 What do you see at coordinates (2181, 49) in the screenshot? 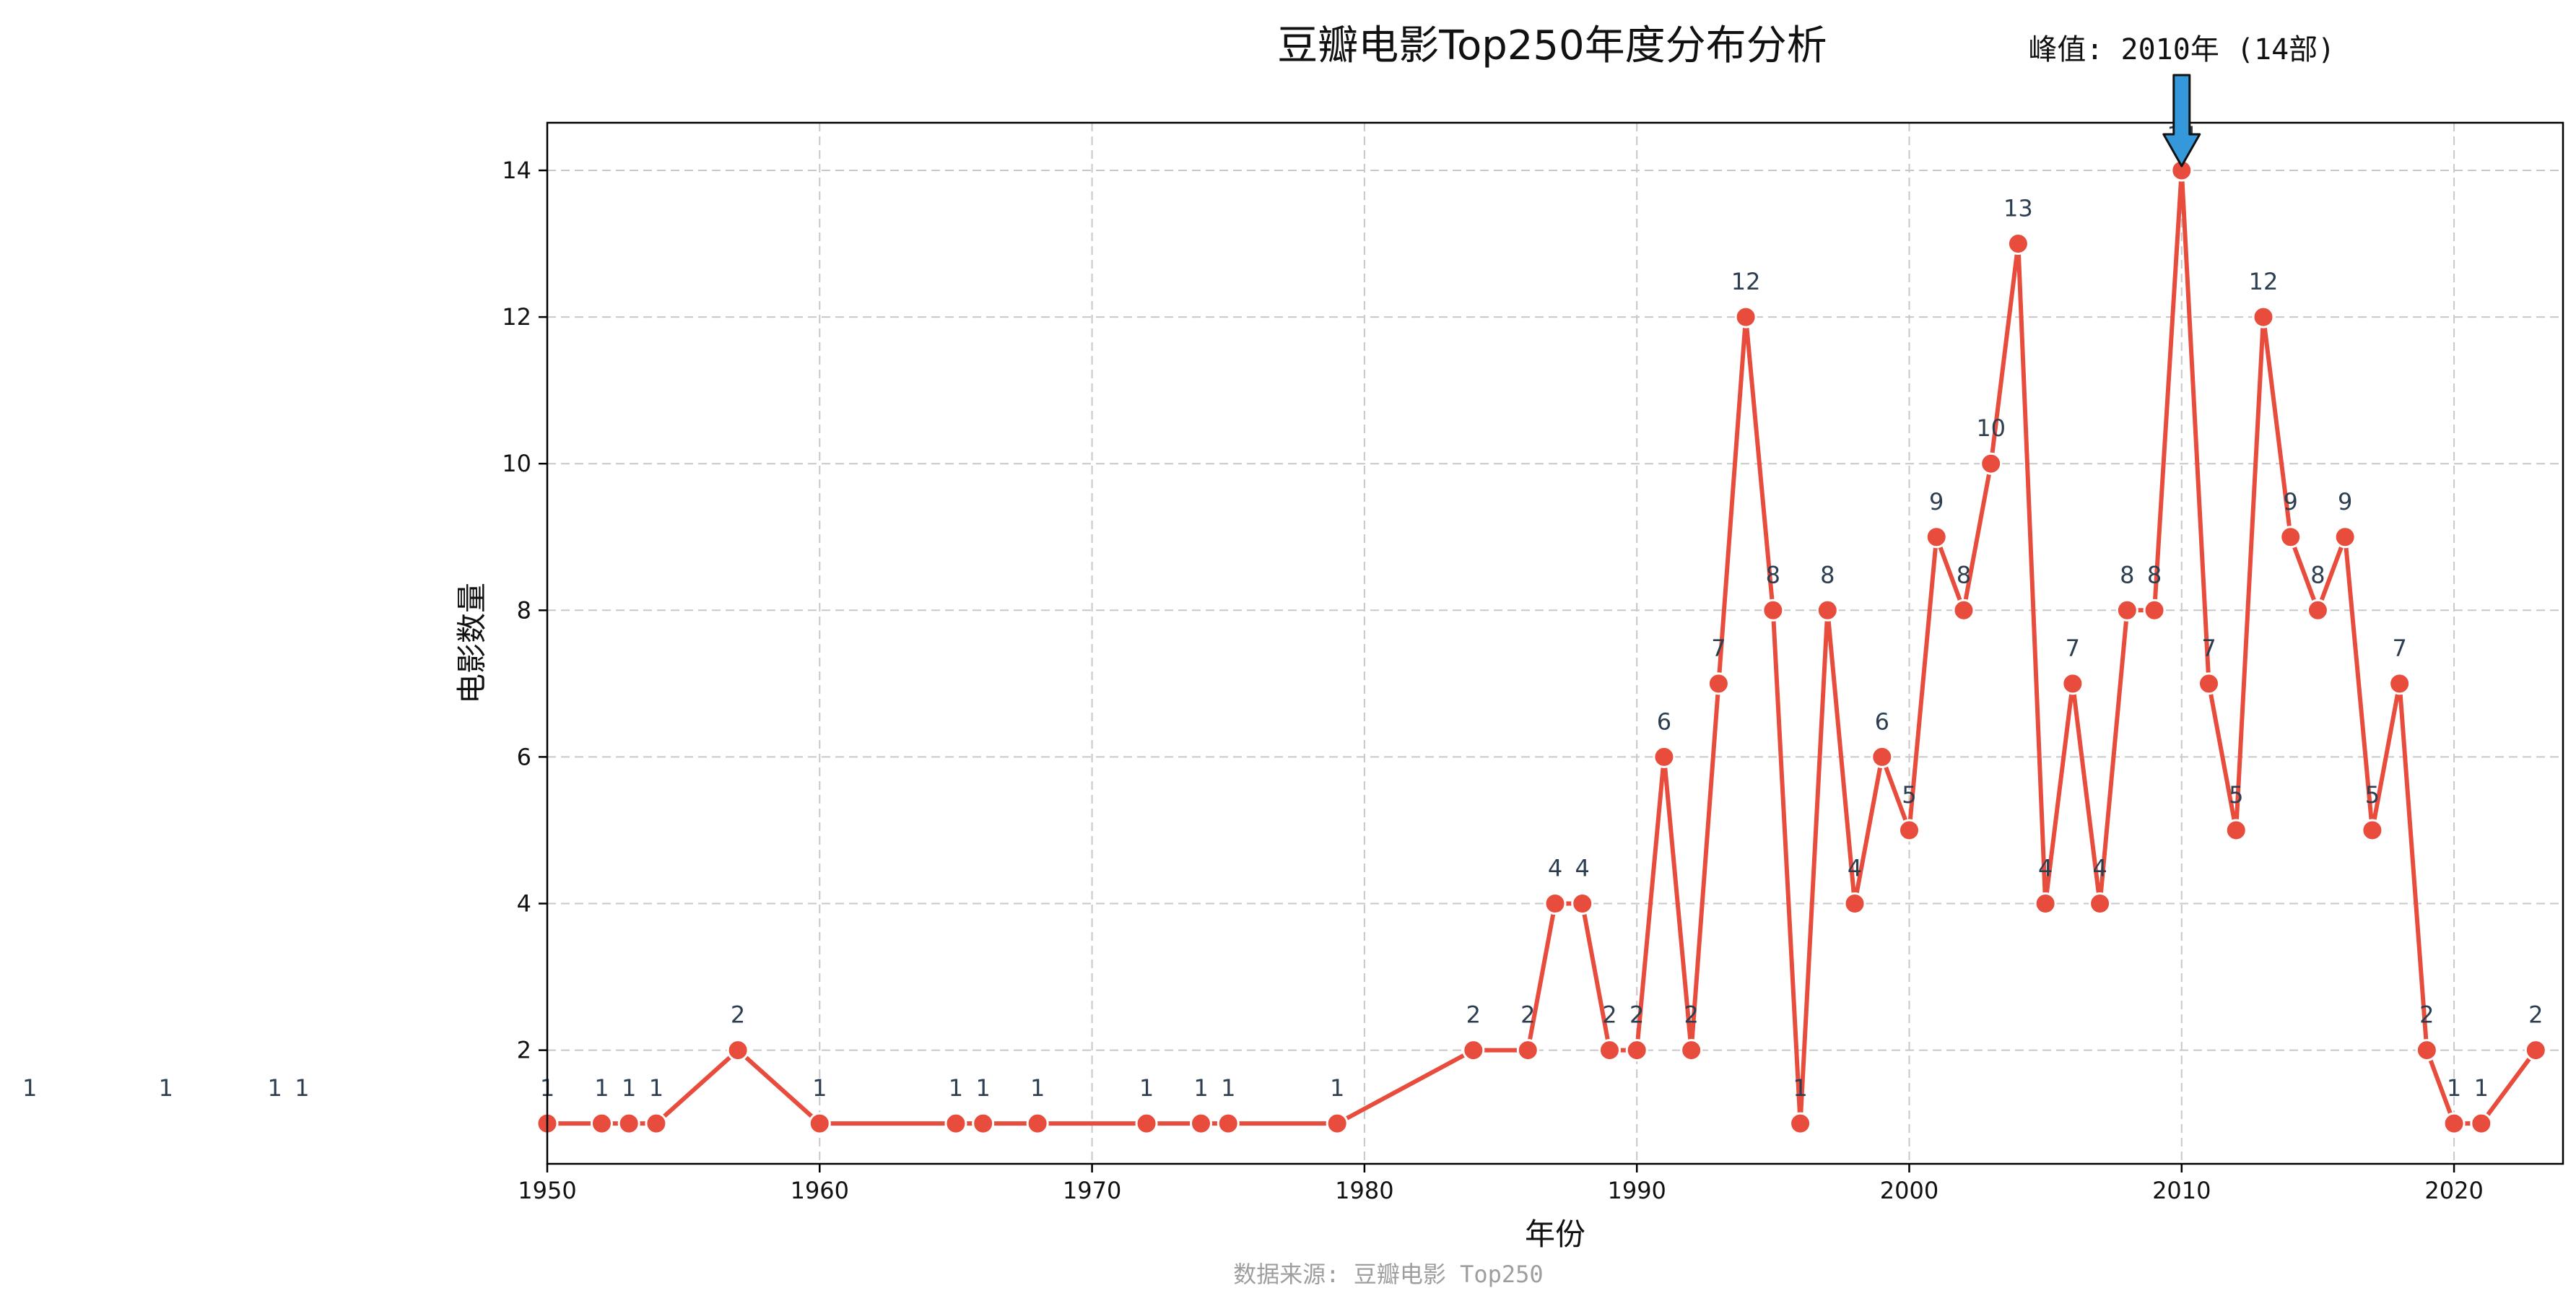
I see `peak-annotation-text: 峰值: 2010年 (14部)` at bounding box center [2181, 49].